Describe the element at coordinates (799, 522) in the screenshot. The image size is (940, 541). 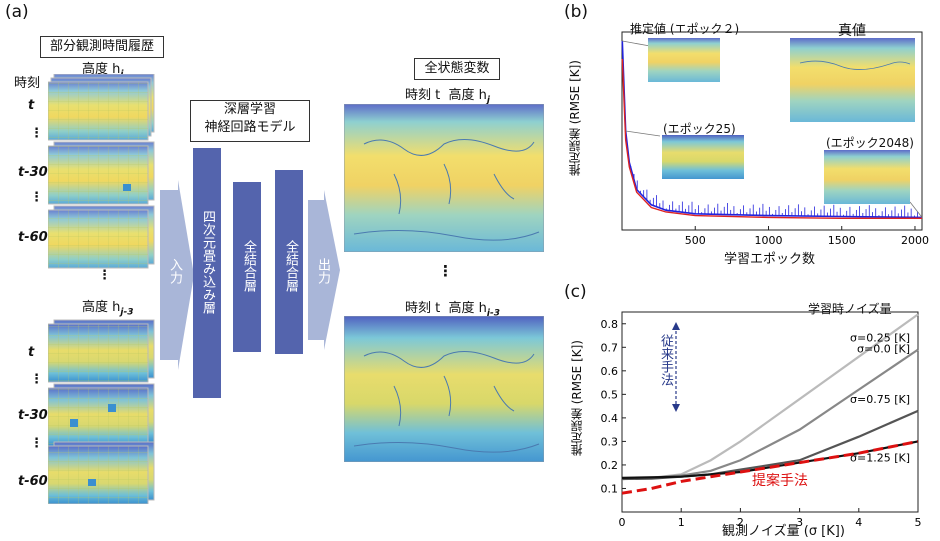
I see `chart-c-xtick-label: 3` at that location.